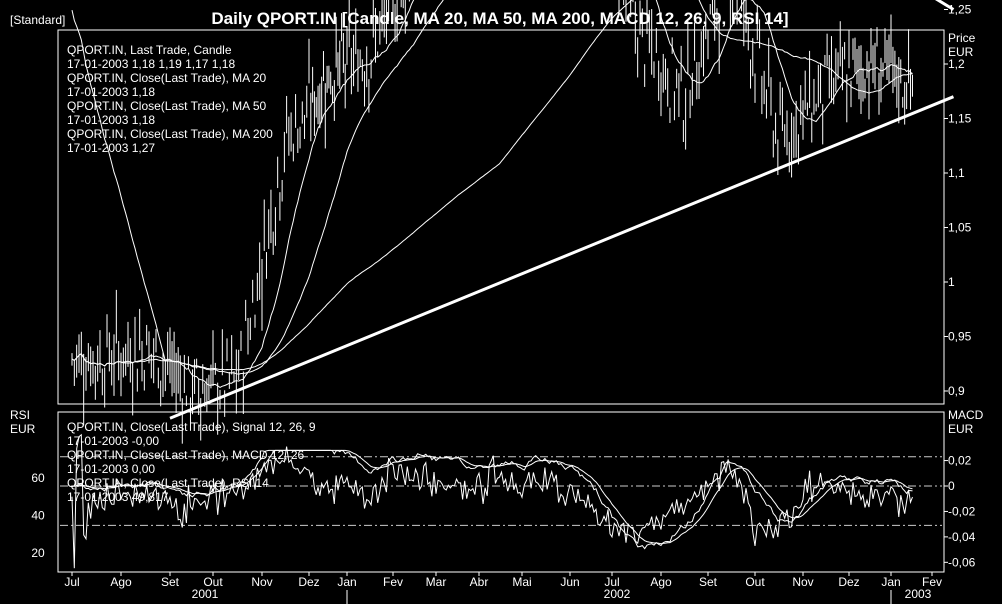  Describe the element at coordinates (479, 582) in the screenshot. I see `month-label: Abr` at that location.